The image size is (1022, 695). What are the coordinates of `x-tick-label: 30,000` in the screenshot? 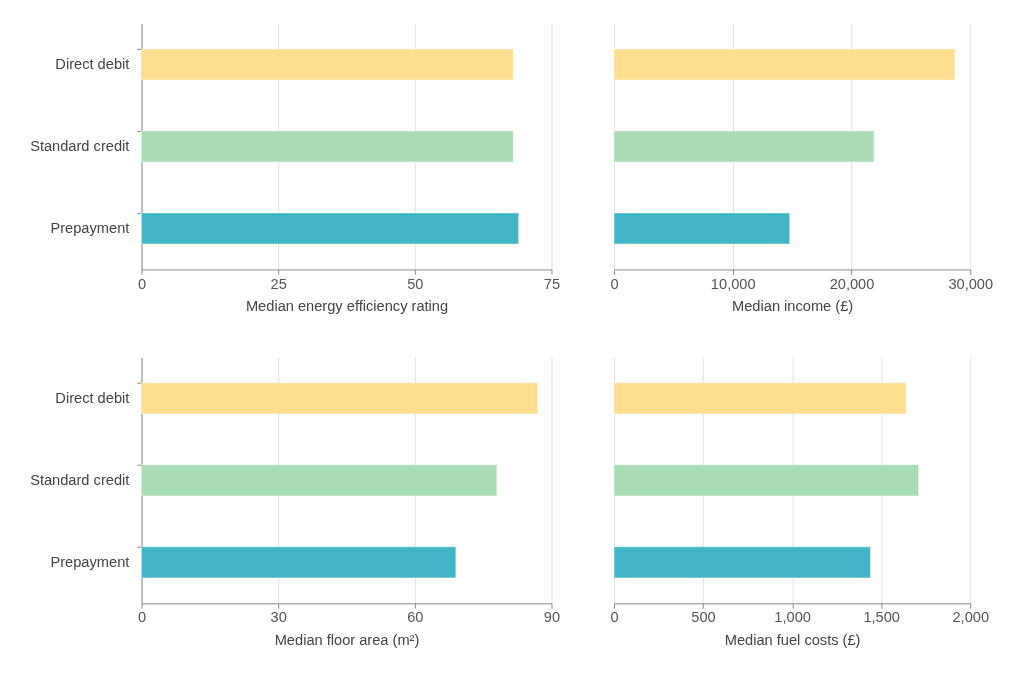 It's located at (971, 283).